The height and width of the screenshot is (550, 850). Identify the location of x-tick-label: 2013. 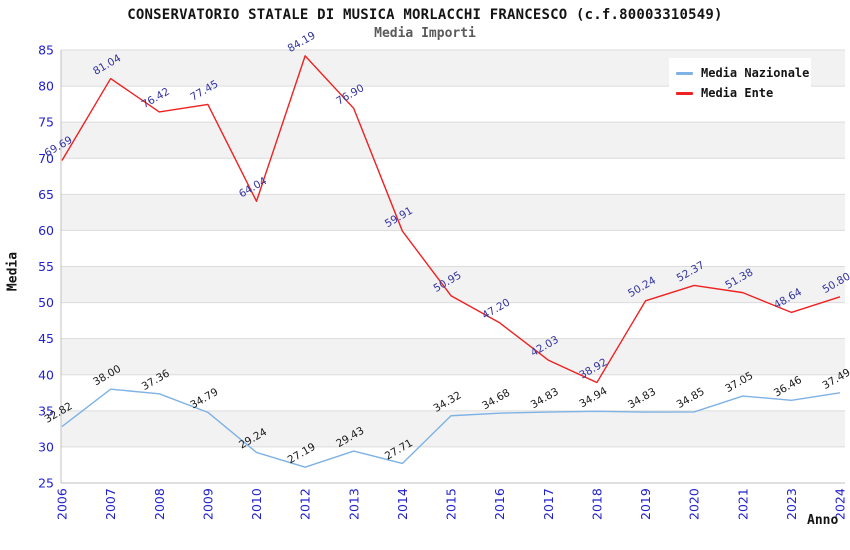
(353, 504).